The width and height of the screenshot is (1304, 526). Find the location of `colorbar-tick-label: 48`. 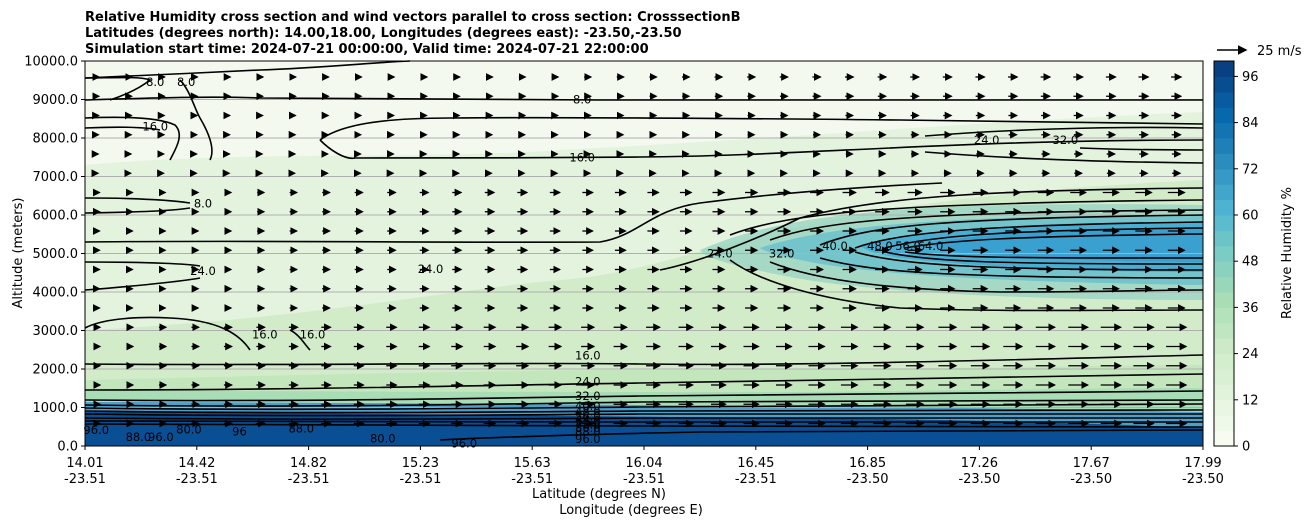

colorbar-tick-label: 48 is located at coordinates (1250, 262).